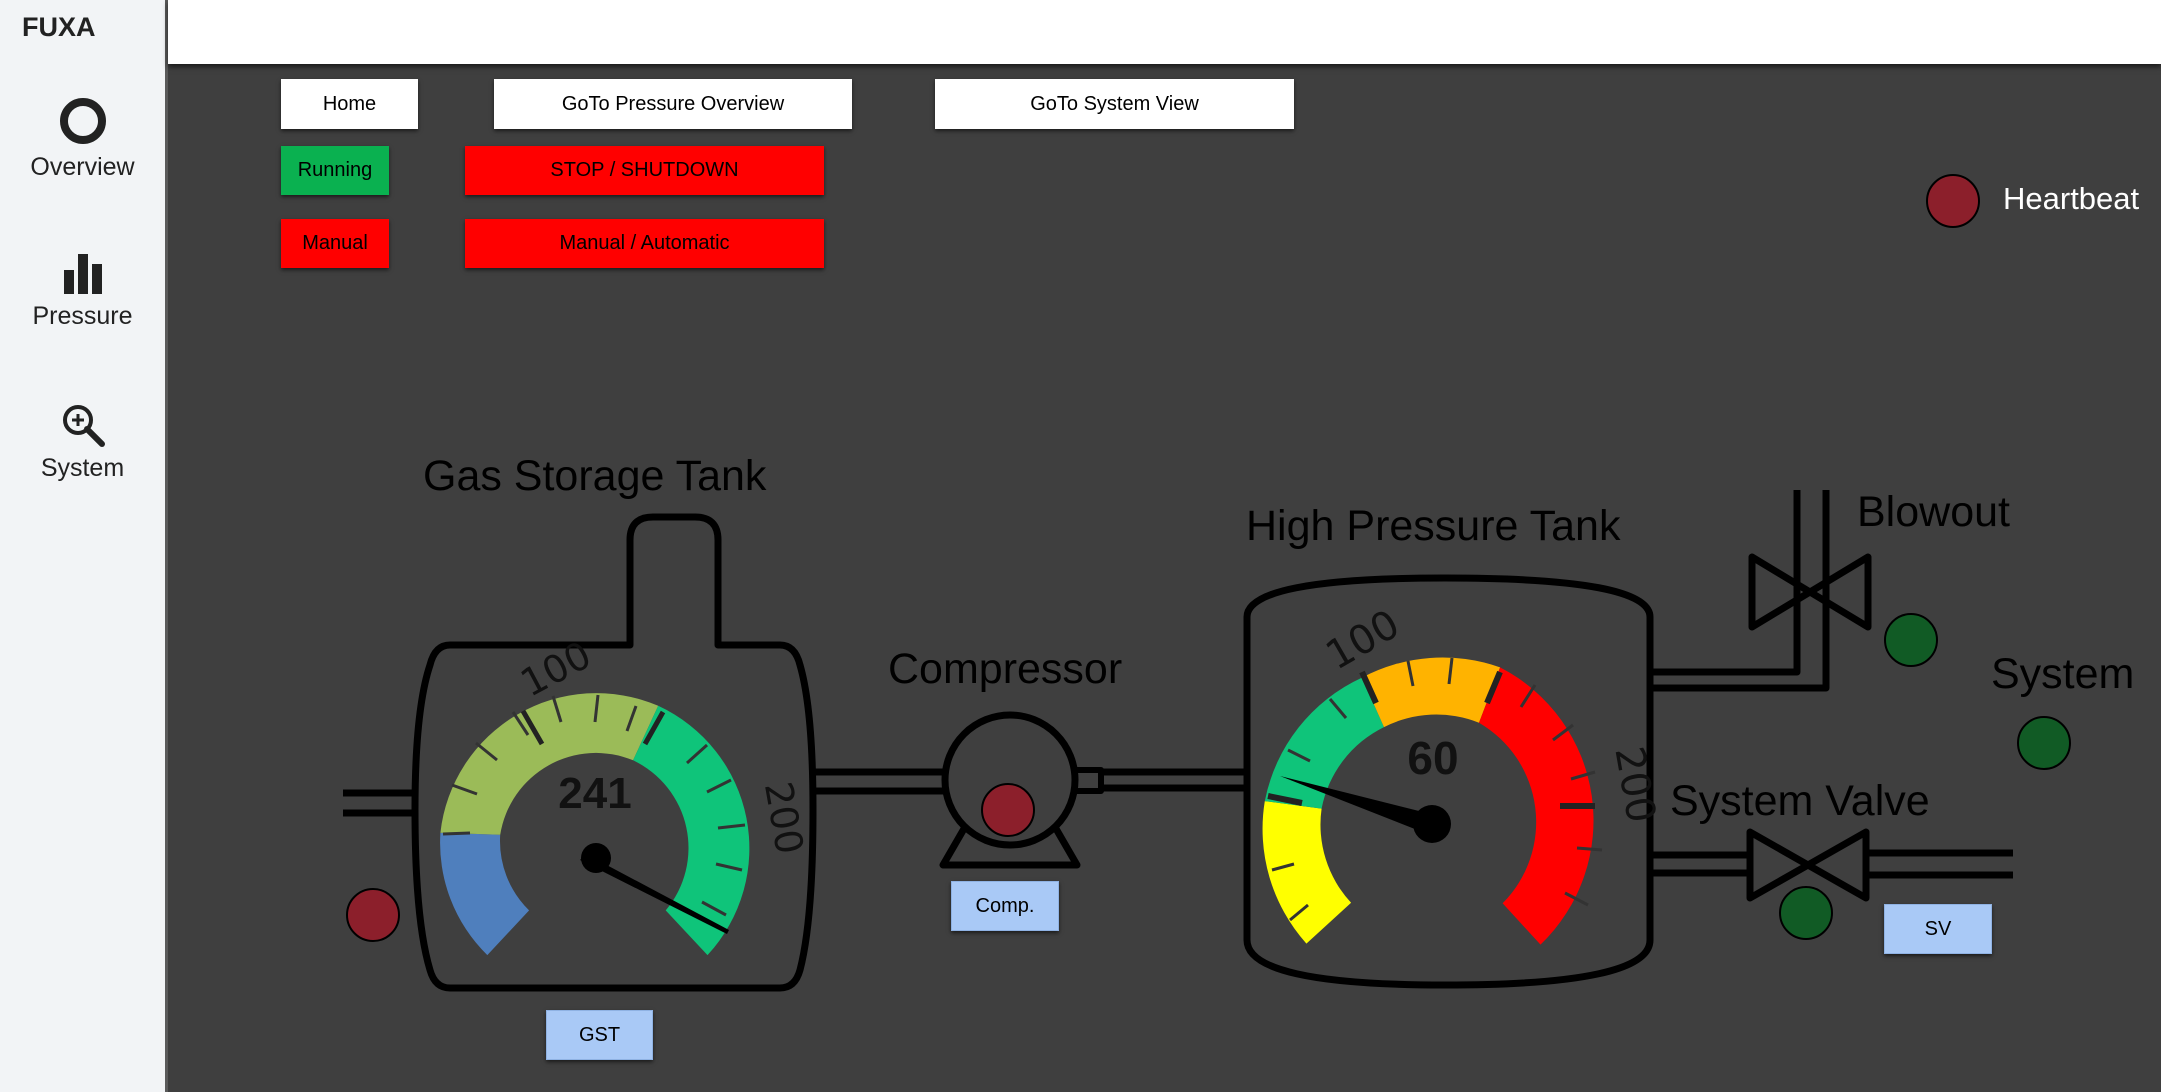  Describe the element at coordinates (880, 781) in the screenshot. I see `pipe-tank-compressor` at that location.